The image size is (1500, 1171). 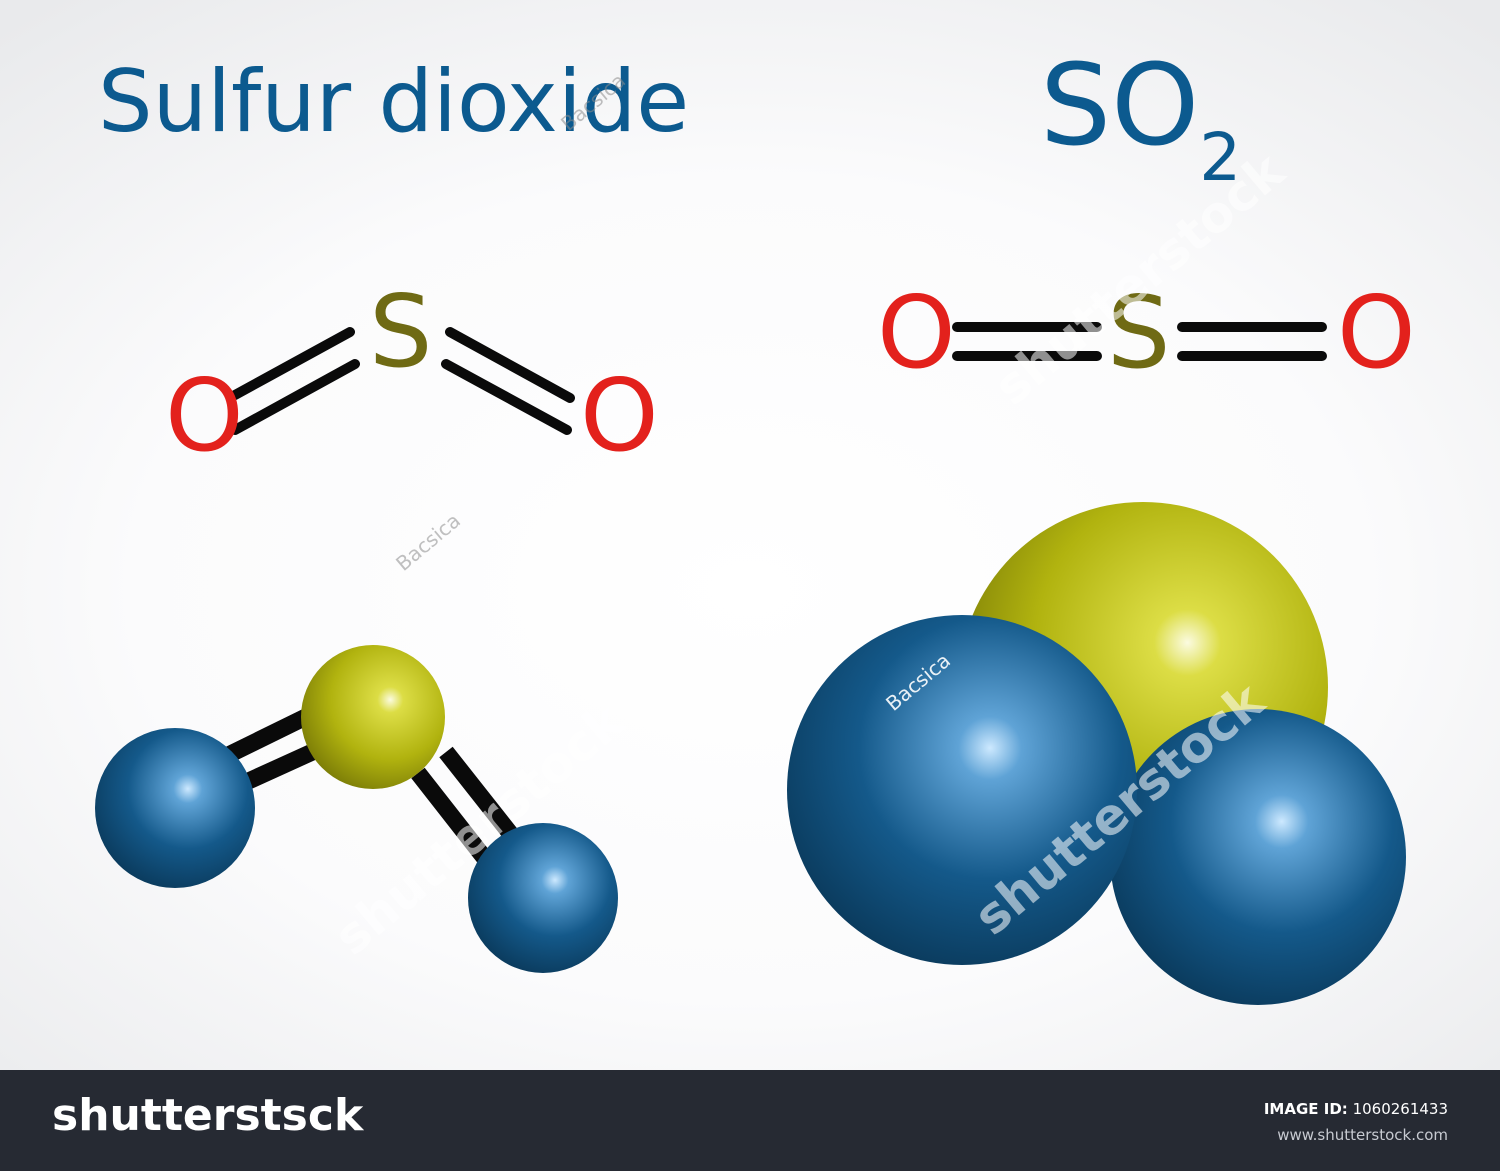 I want to click on angled-double-bond-left, so click(x=295, y=381).